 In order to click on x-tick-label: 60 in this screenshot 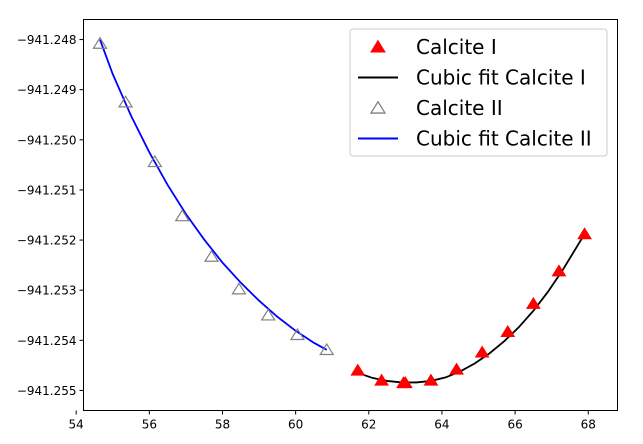, I will do `click(295, 425)`.